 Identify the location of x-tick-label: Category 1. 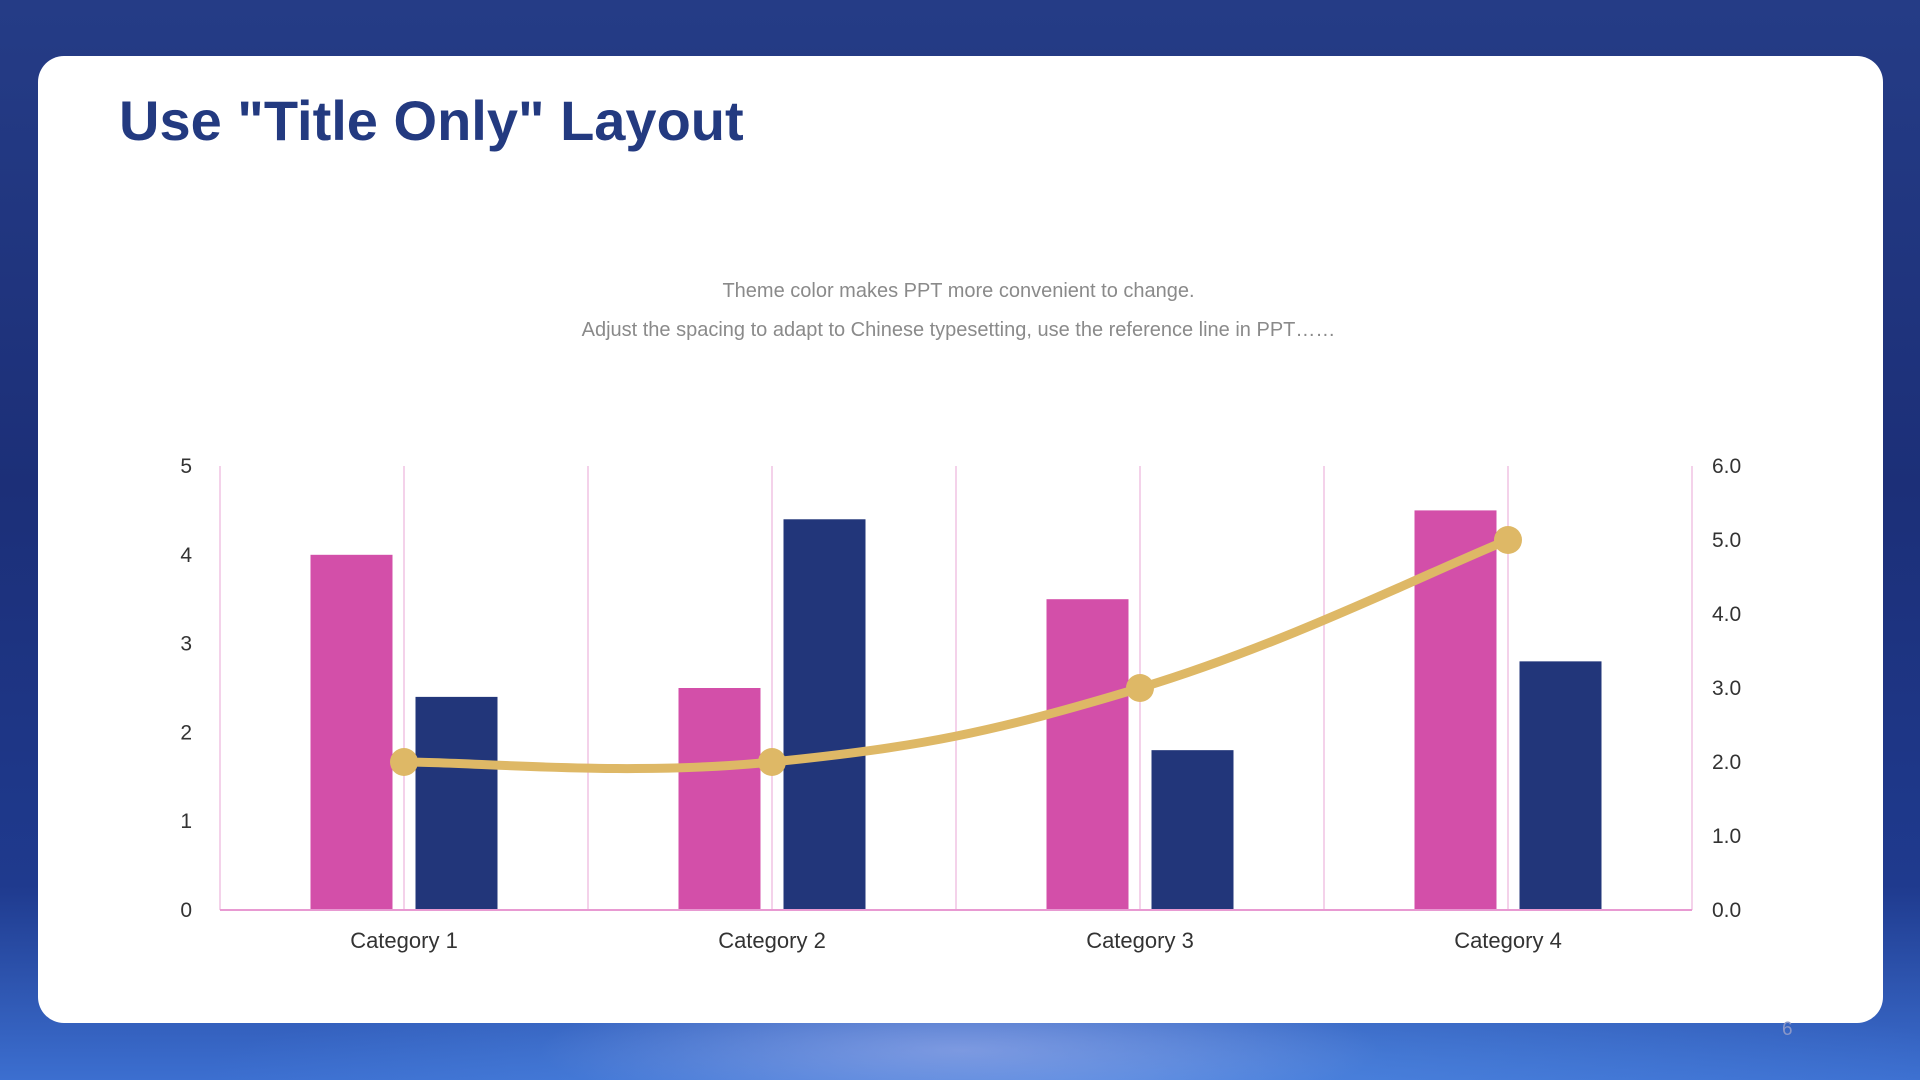
(404, 940).